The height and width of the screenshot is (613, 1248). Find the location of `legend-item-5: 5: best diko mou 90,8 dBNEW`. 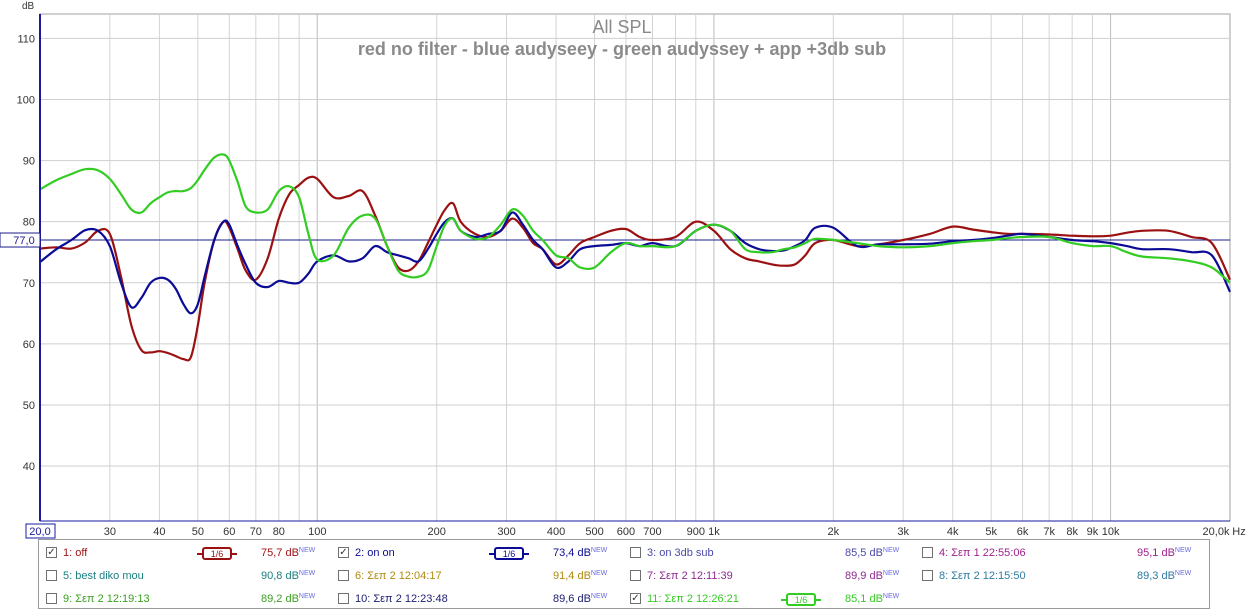

legend-item-5: 5: best diko mou 90,8 dBNEW is located at coordinates (185, 576).